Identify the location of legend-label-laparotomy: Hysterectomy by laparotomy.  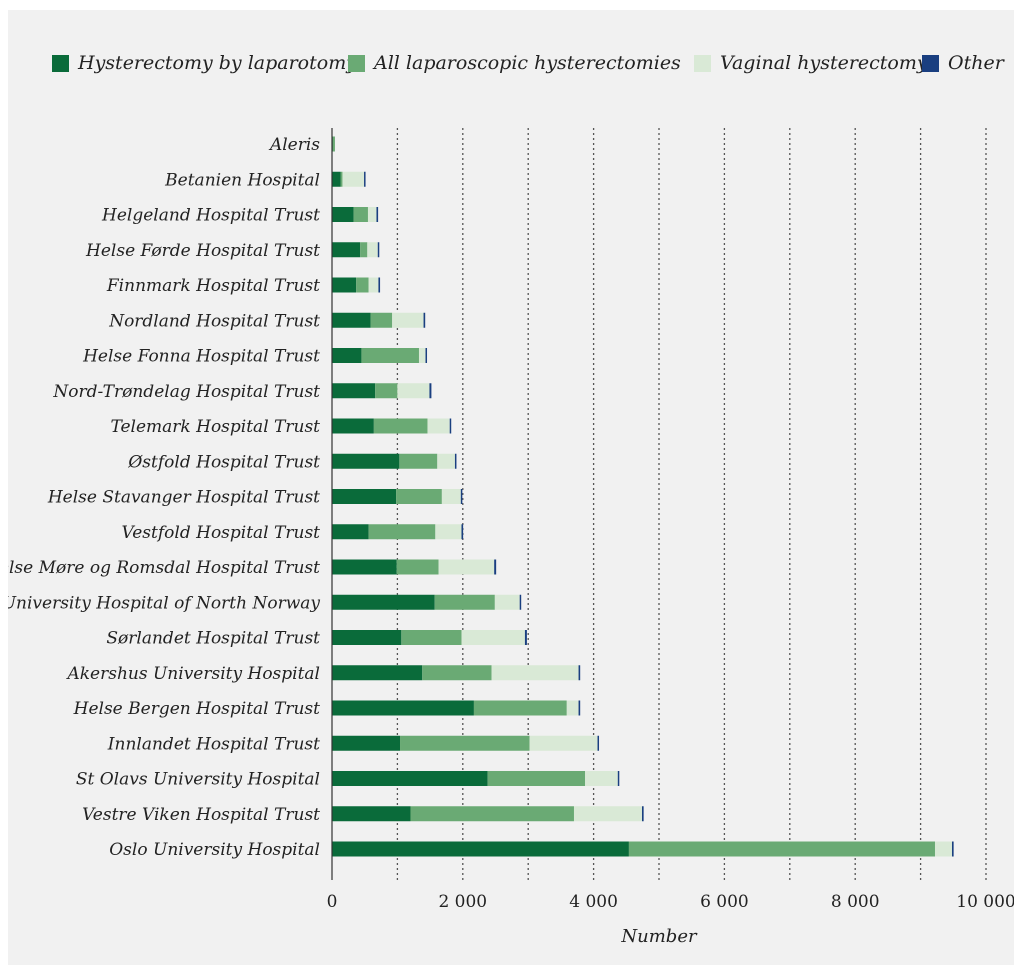
(217, 63).